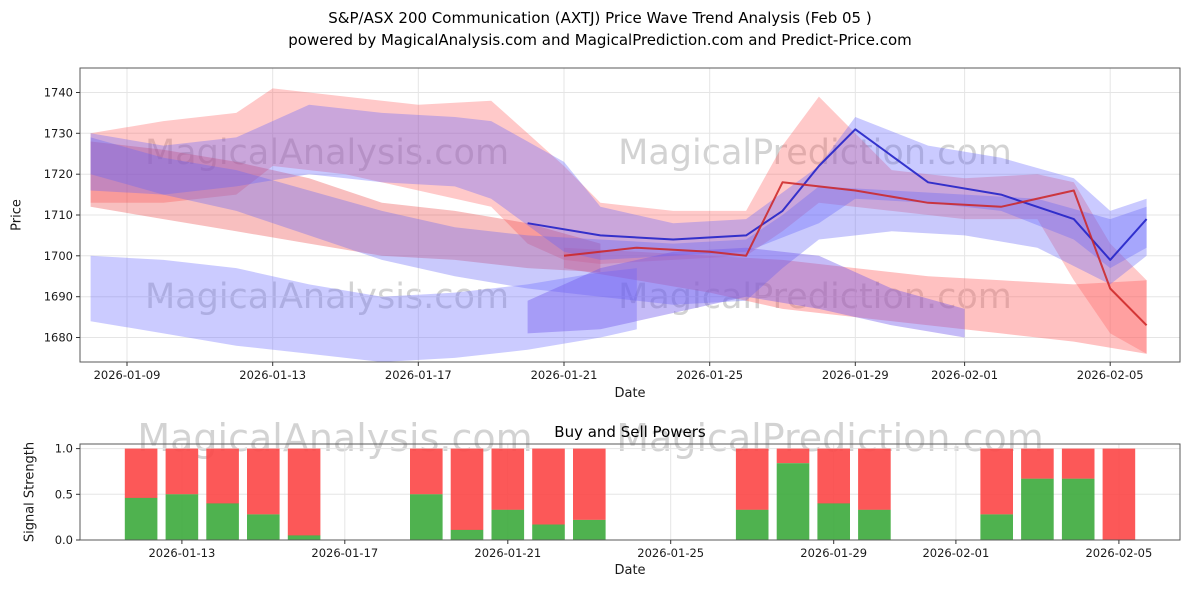  Describe the element at coordinates (64, 540) in the screenshot. I see `y-tick-label: 0.0` at that location.